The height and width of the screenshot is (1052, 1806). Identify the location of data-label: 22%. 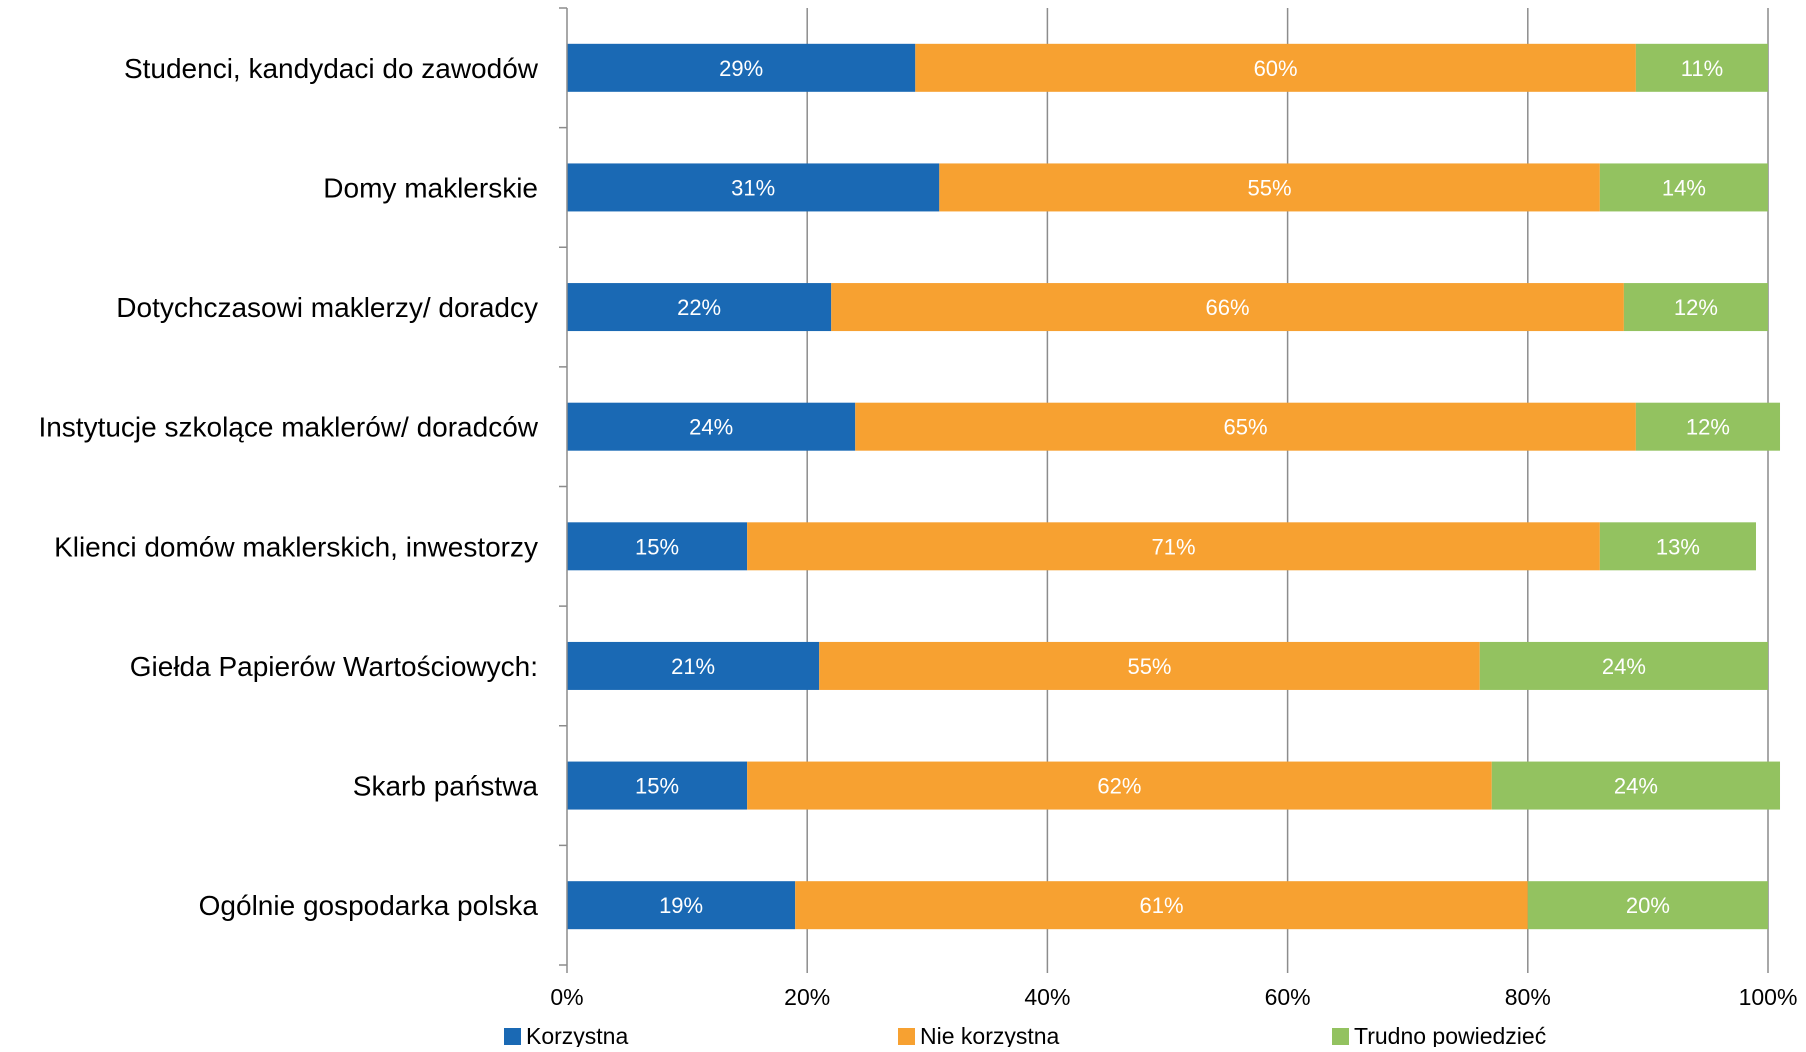
(699, 307).